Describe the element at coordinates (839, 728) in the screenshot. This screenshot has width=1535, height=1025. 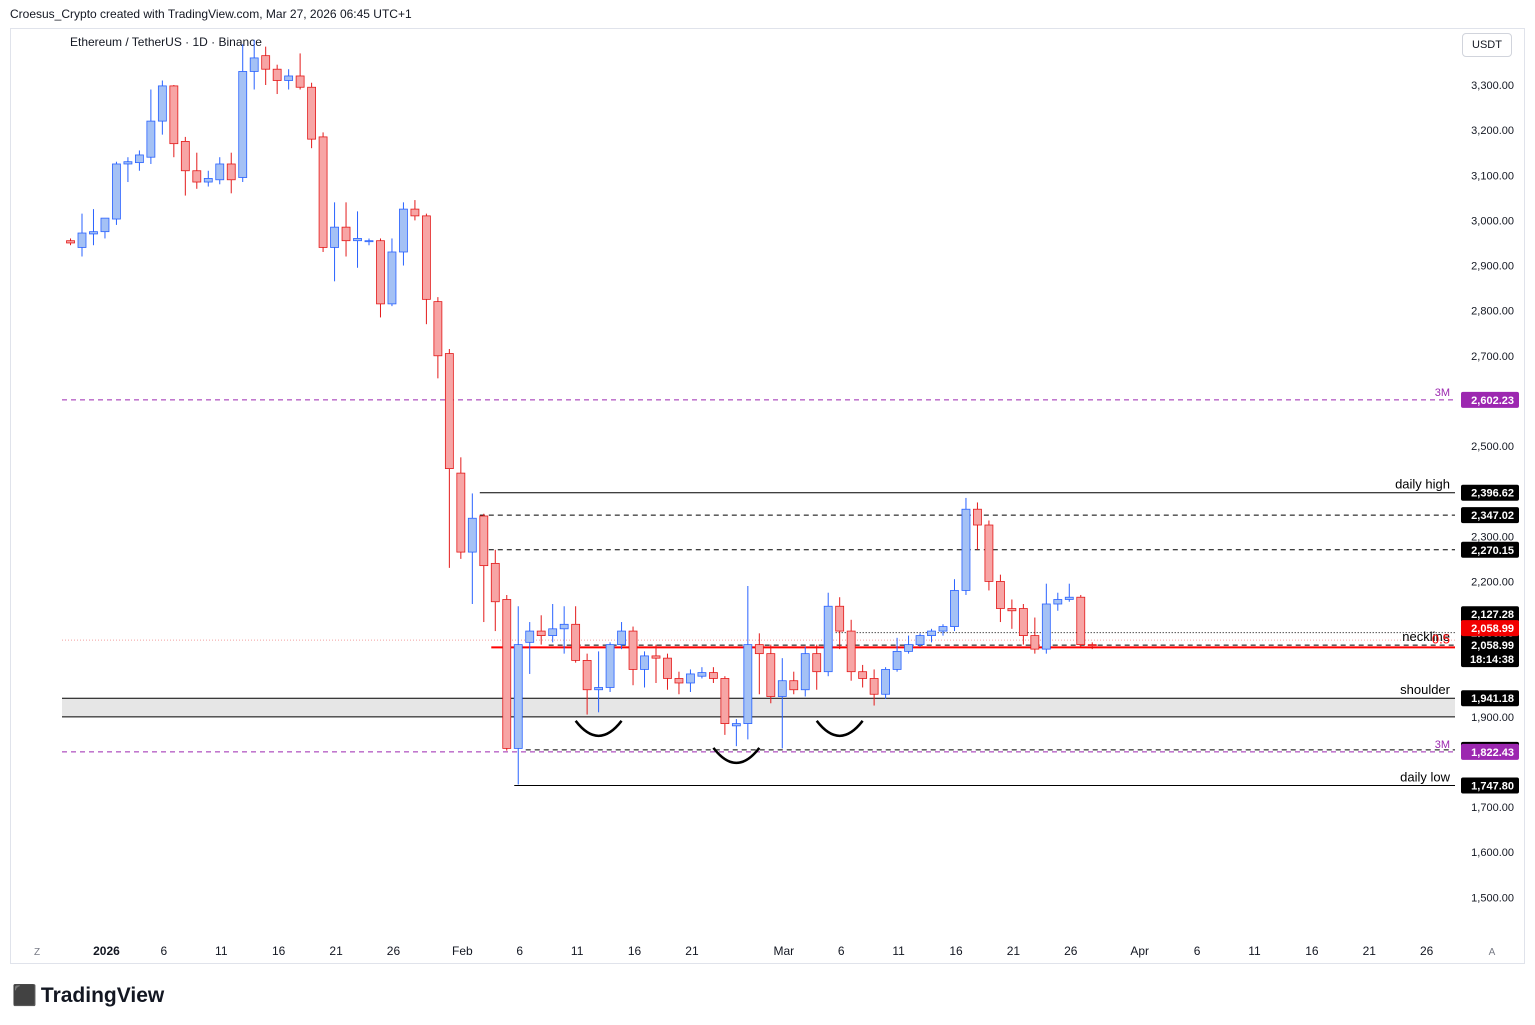
I see `arc-right-shoulder` at that location.